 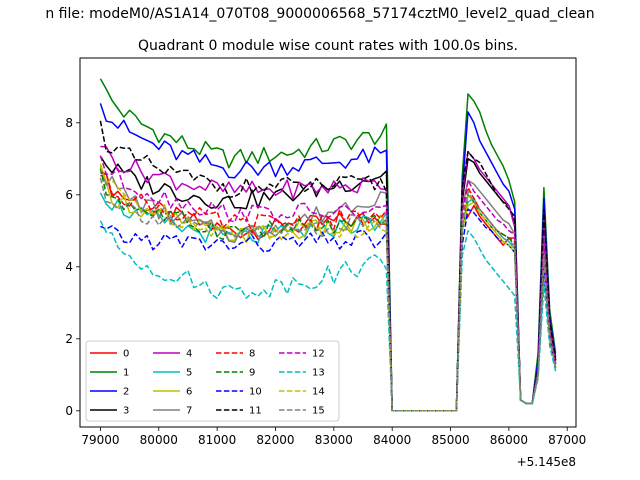 What do you see at coordinates (126, 354) in the screenshot?
I see `legend-label-0: 0` at bounding box center [126, 354].